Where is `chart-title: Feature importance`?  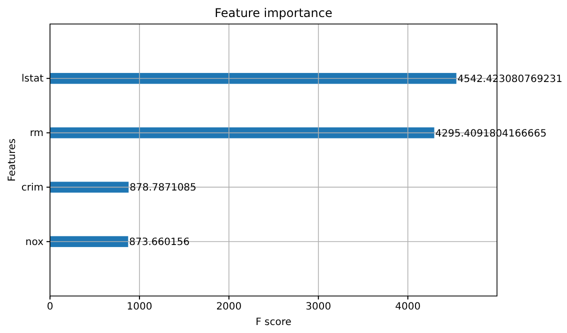 chart-title: Feature importance is located at coordinates (273, 13).